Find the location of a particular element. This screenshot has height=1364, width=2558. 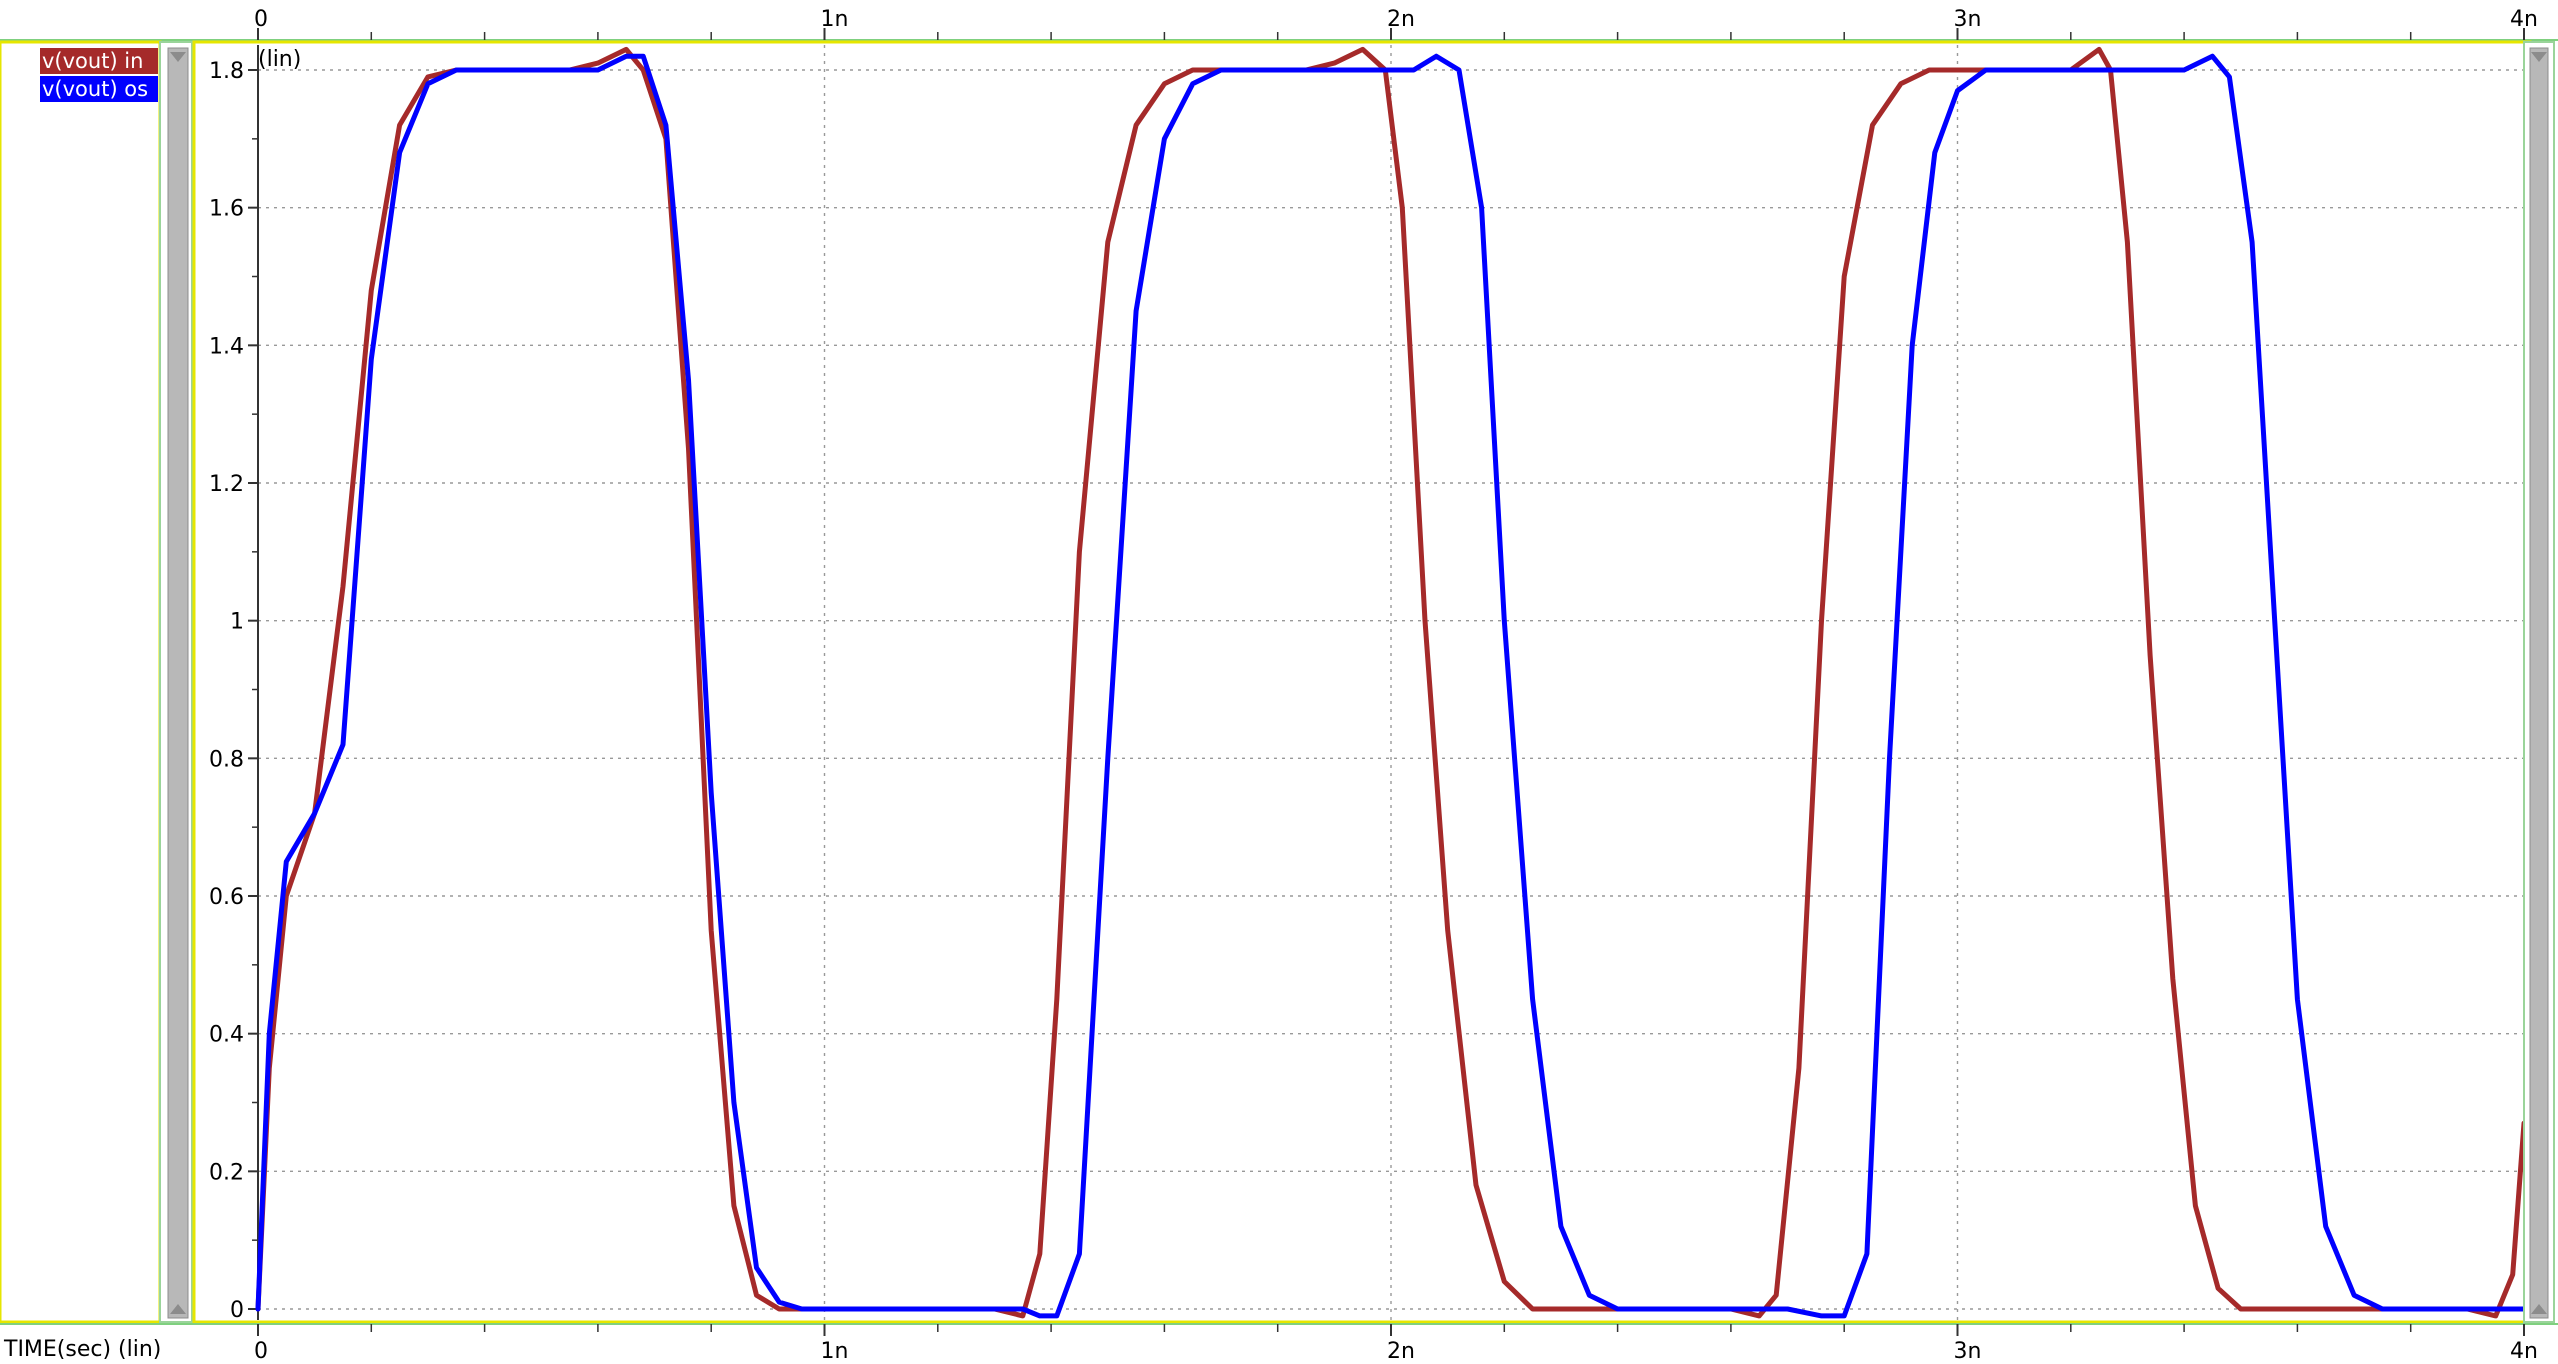

scroll-down-arrow-icon is located at coordinates (178, 1309).